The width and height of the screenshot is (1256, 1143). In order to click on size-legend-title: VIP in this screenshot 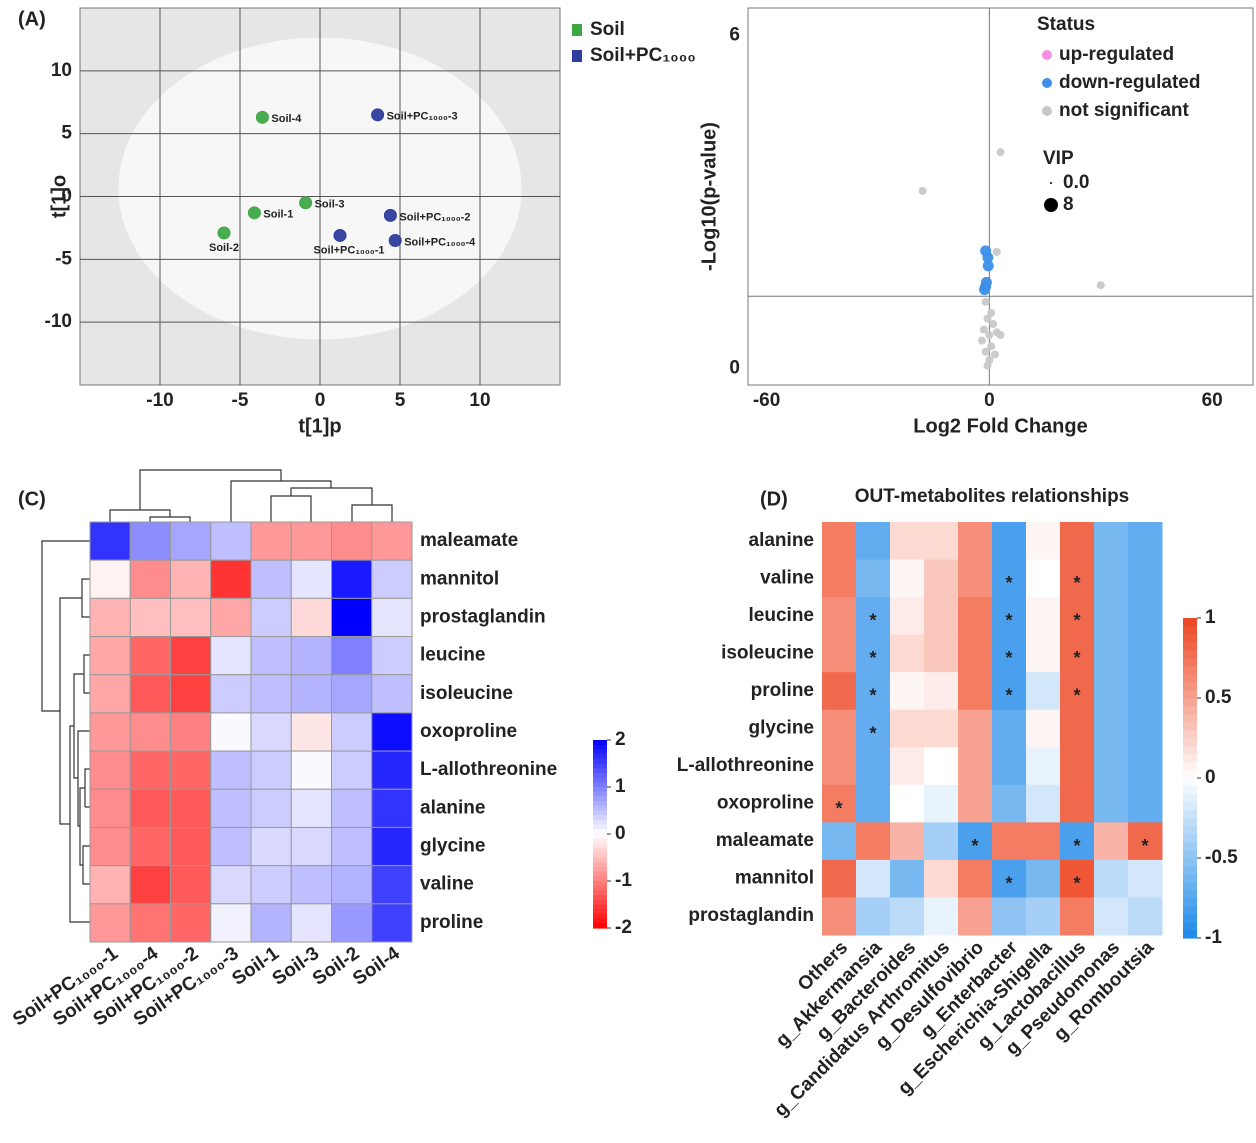, I will do `click(1058, 158)`.